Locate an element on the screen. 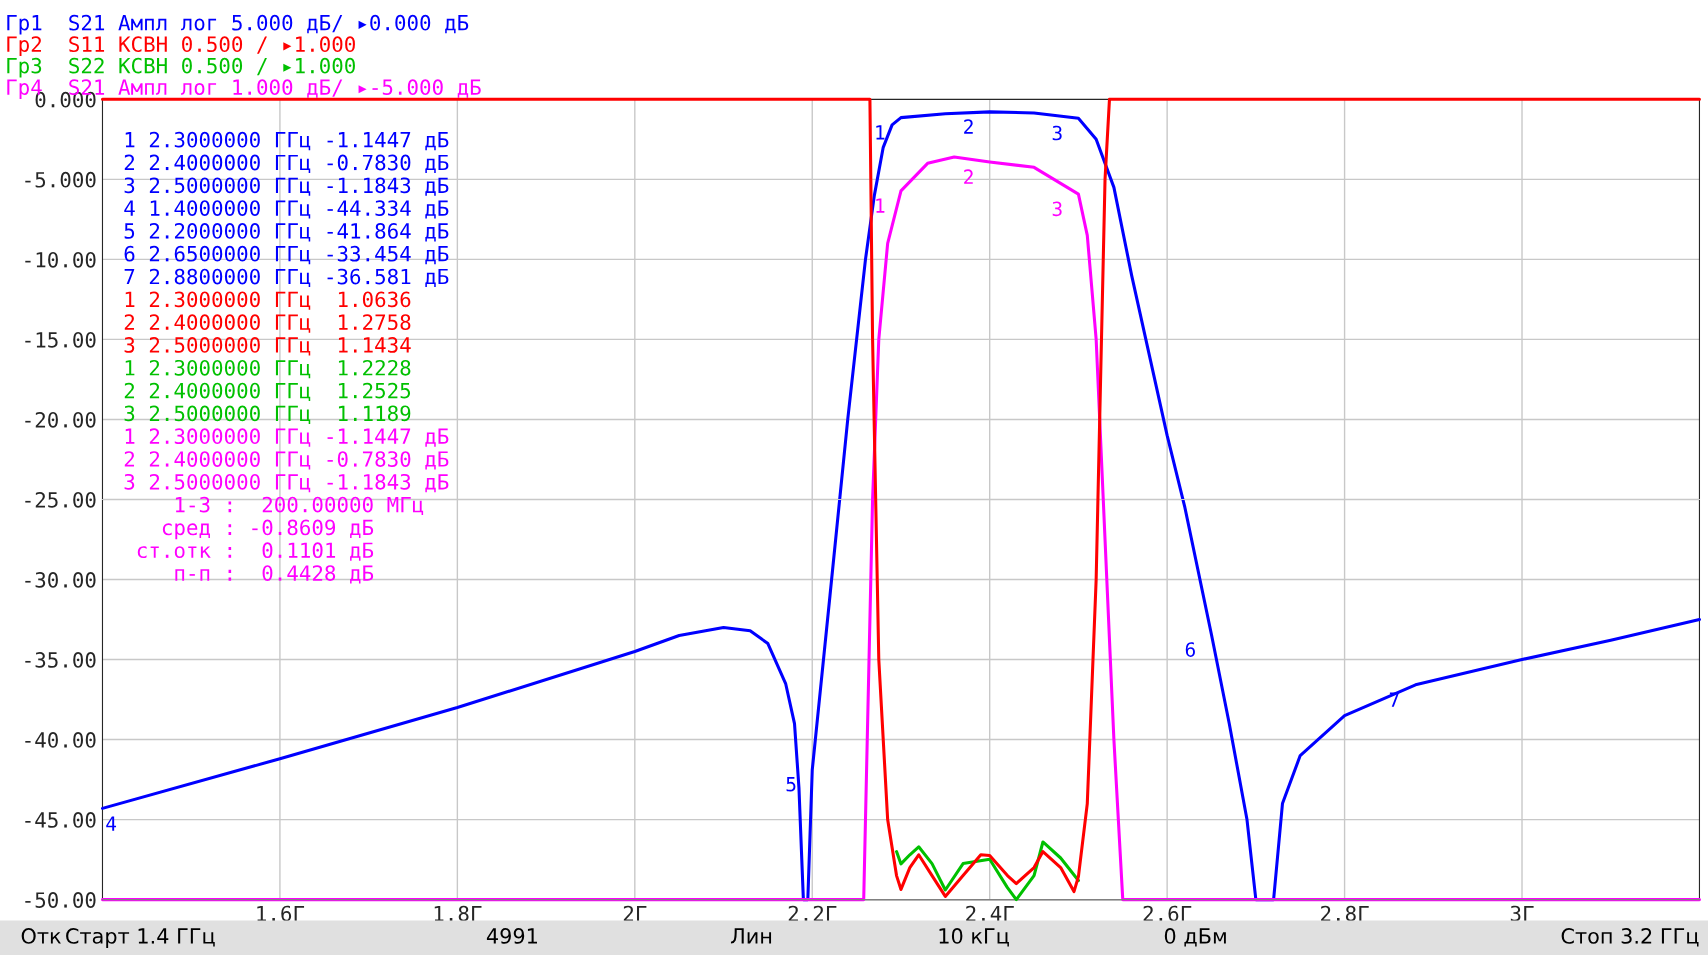 Image resolution: width=1708 pixels, height=955 pixels. x-tick-label: 2.8Г is located at coordinates (1345, 913).